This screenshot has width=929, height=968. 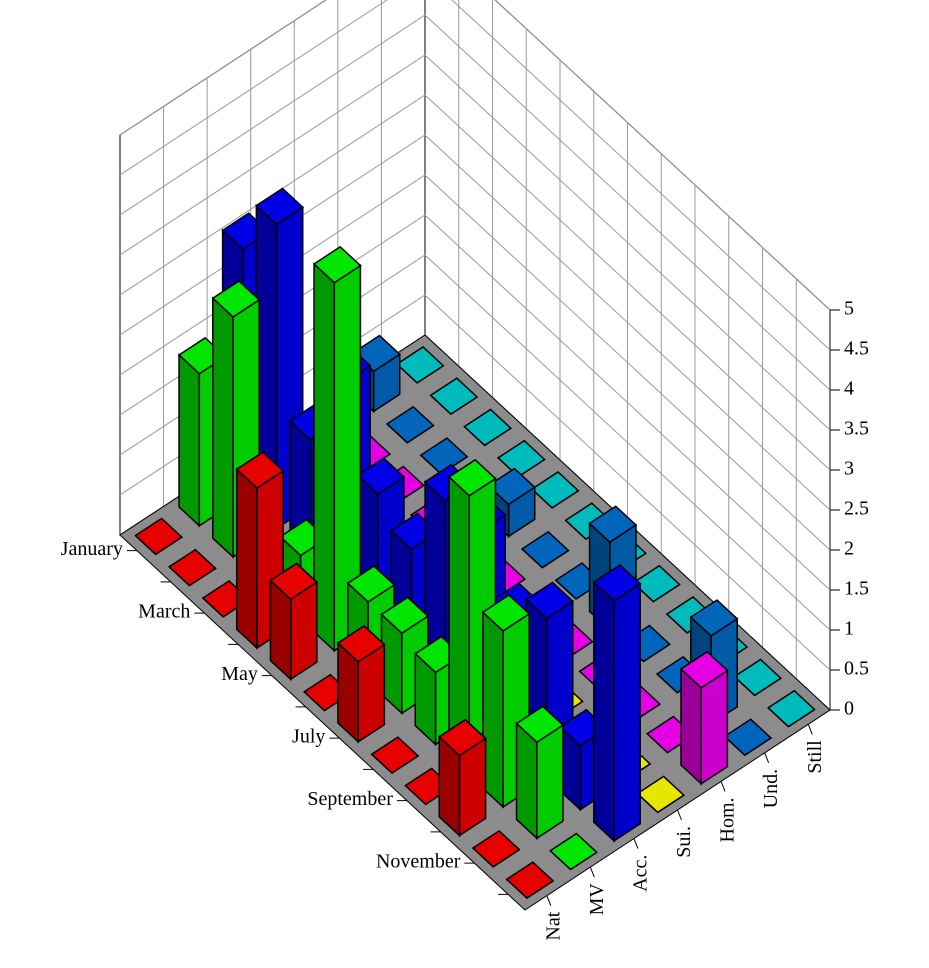 What do you see at coordinates (92, 549) in the screenshot?
I see `row-label: January` at bounding box center [92, 549].